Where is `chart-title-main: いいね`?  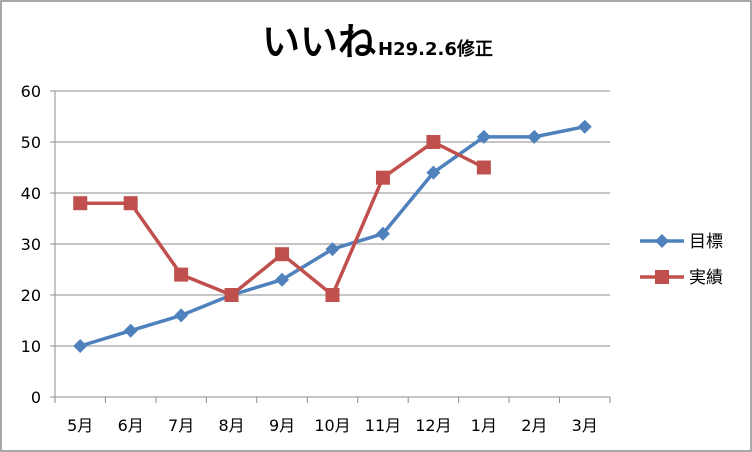
chart-title-main: いいね is located at coordinates (319, 42).